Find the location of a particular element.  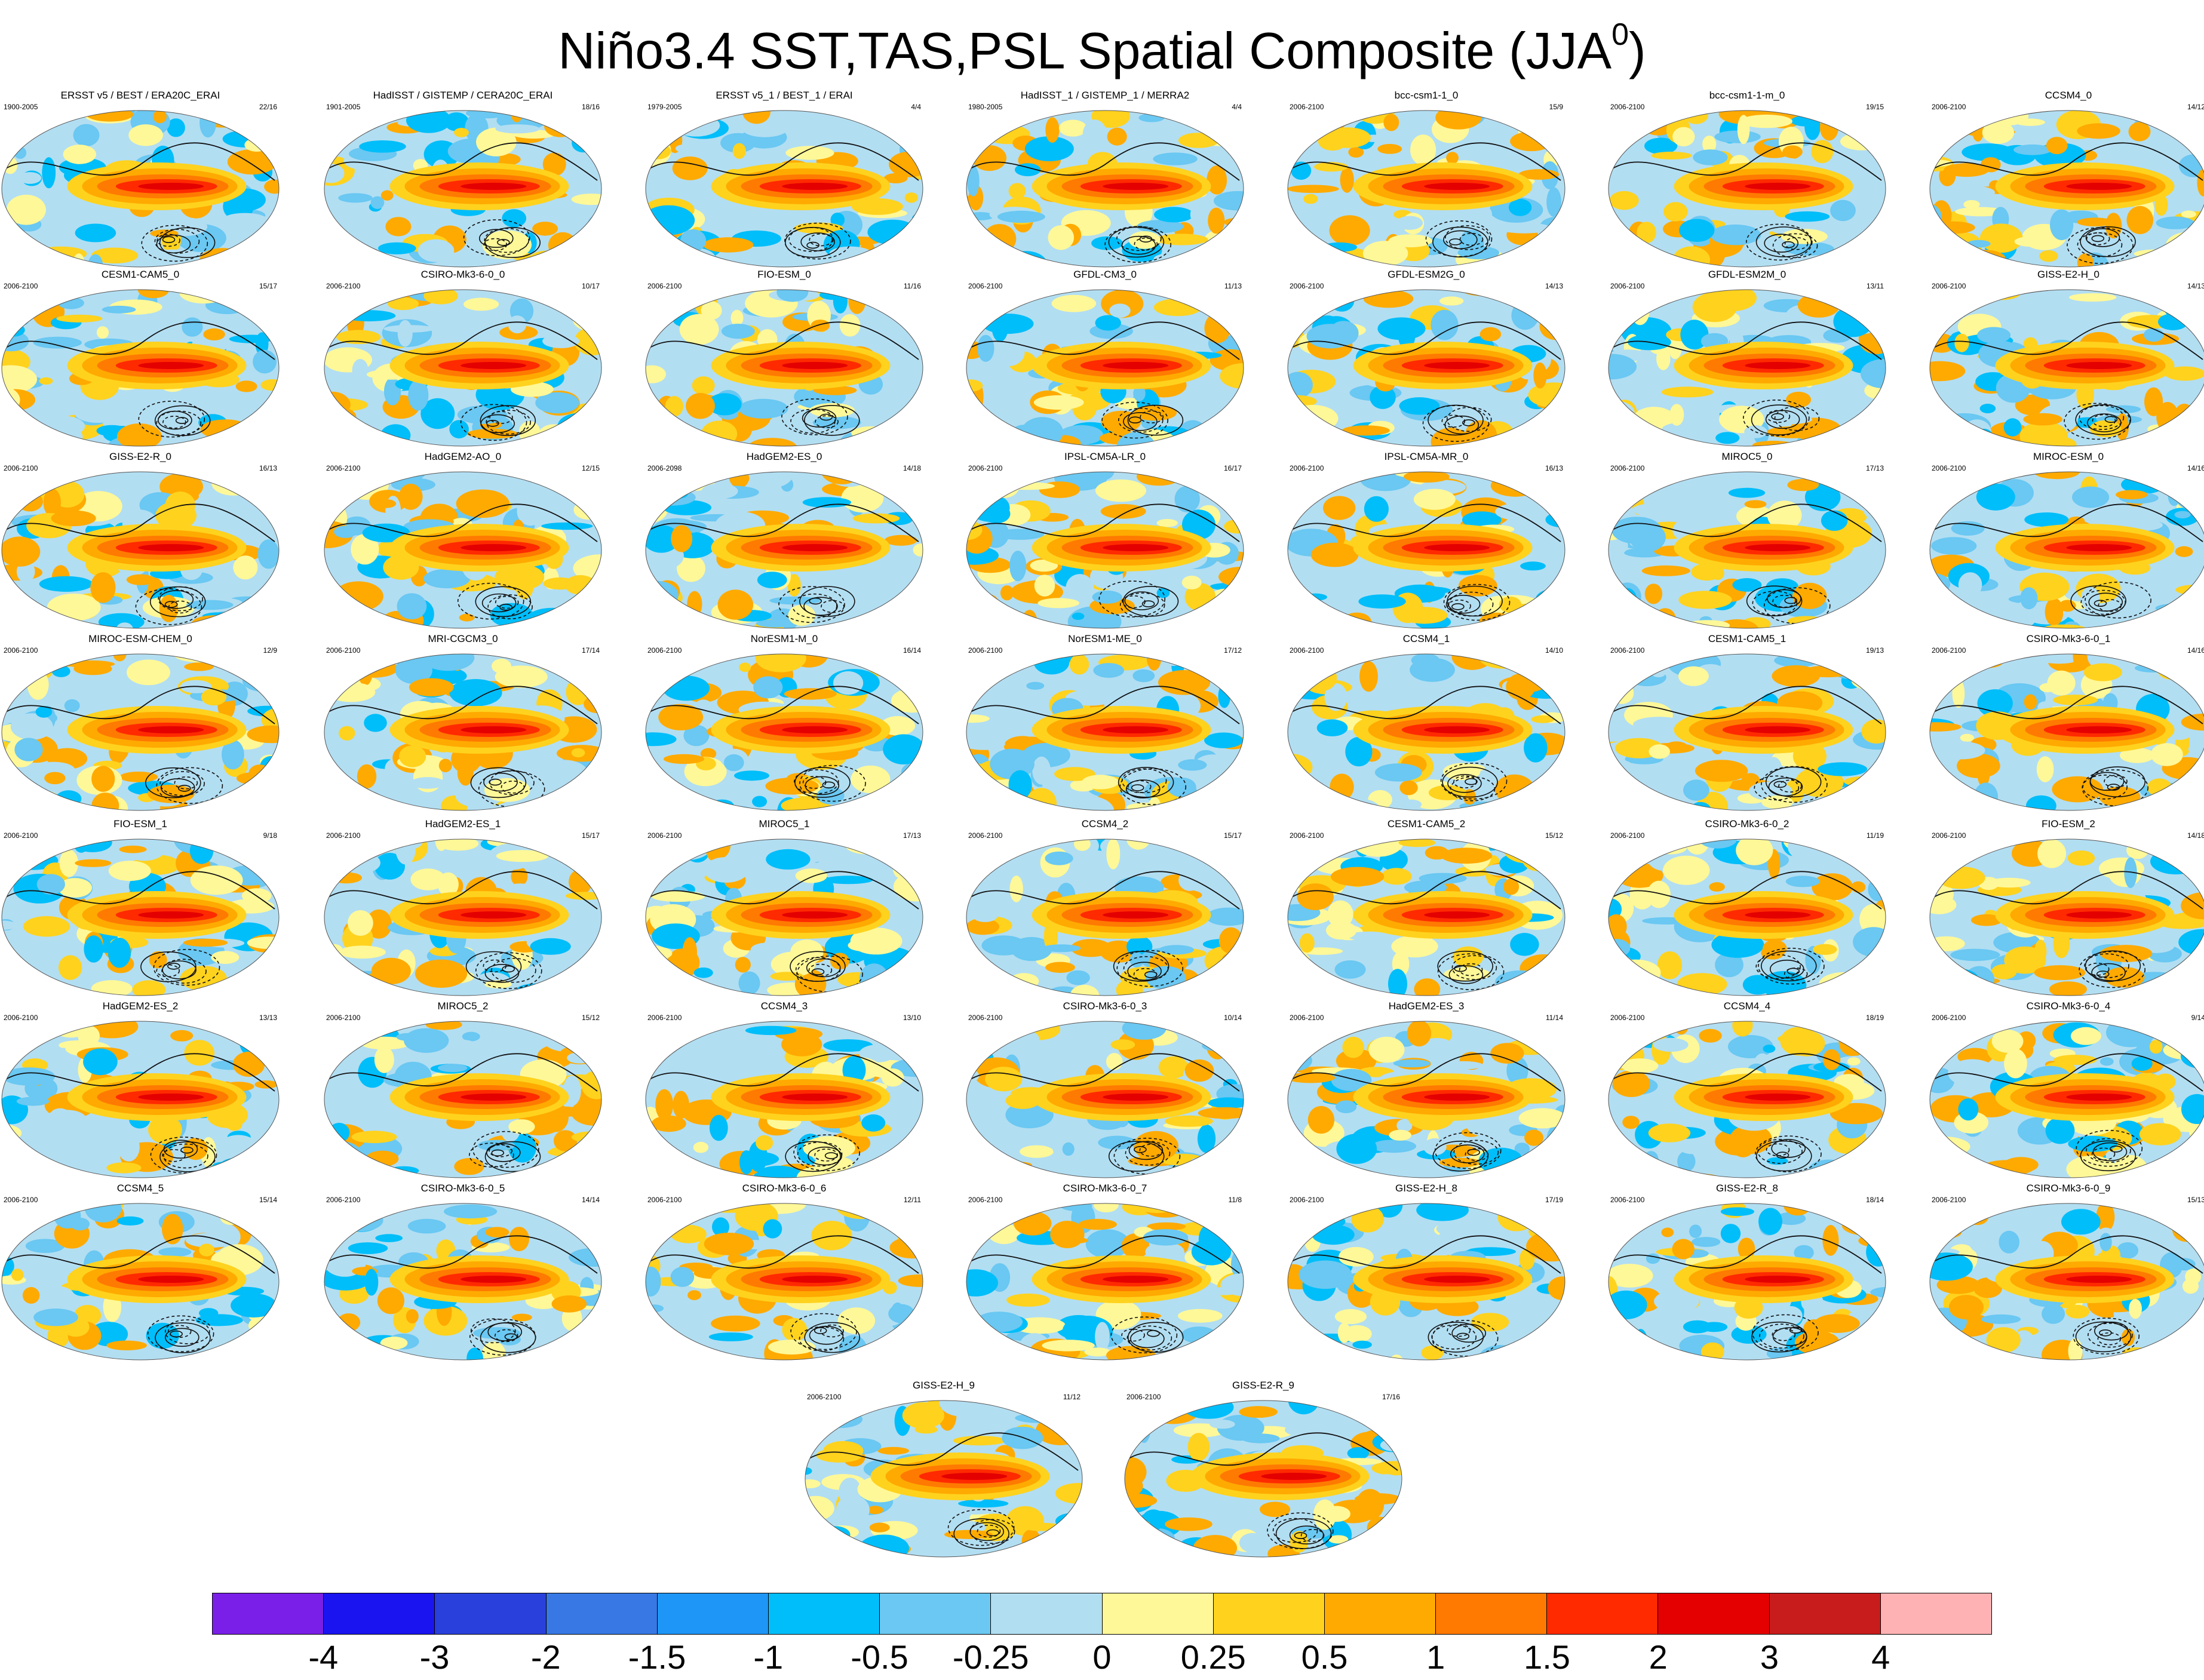

panel-title: MIROC5_0 is located at coordinates (1747, 456).